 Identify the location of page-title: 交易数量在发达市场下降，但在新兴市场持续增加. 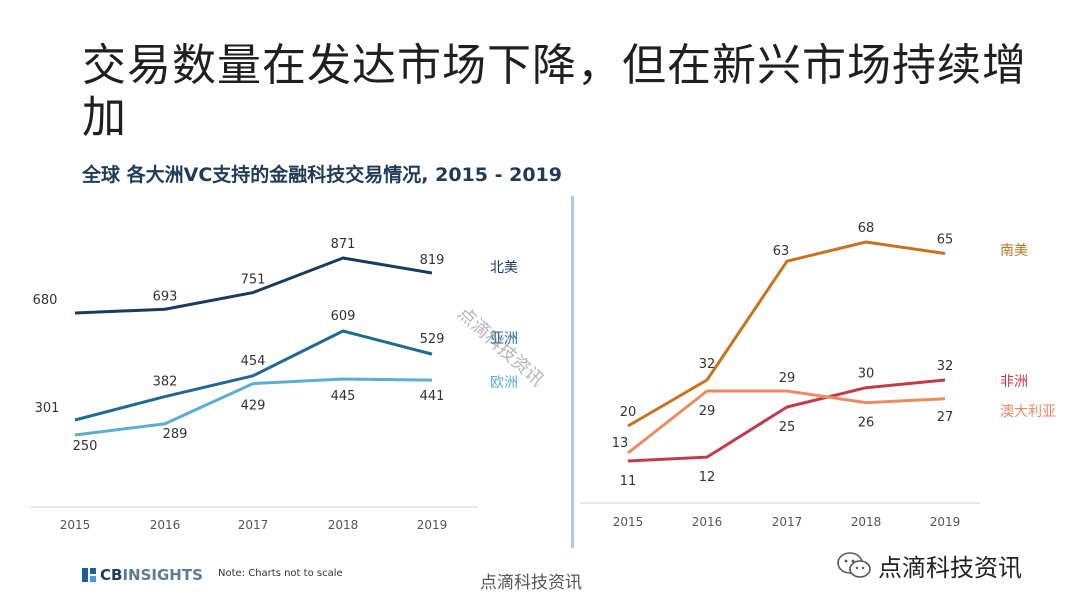
(554, 91).